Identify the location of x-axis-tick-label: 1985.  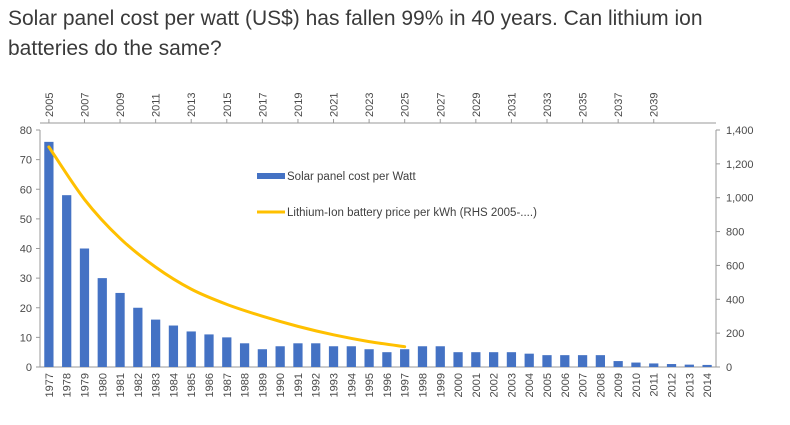
(192, 385).